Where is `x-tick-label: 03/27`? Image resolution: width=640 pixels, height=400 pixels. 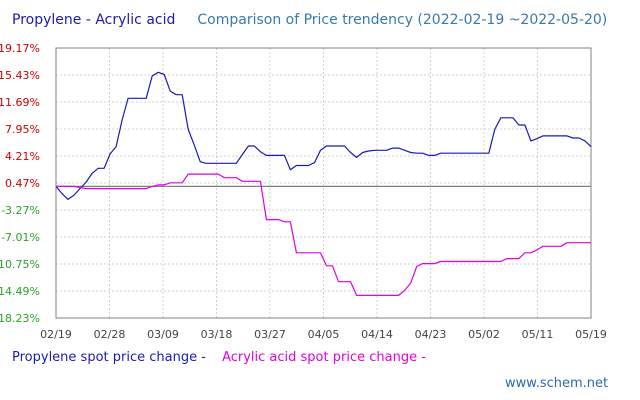
x-tick-label: 03/27 is located at coordinates (270, 334).